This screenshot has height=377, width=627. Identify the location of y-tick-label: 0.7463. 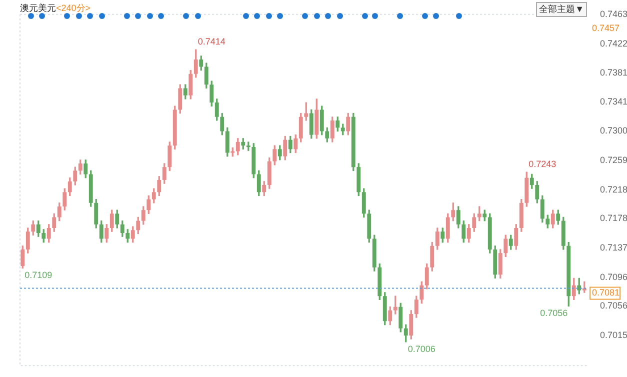
(613, 13).